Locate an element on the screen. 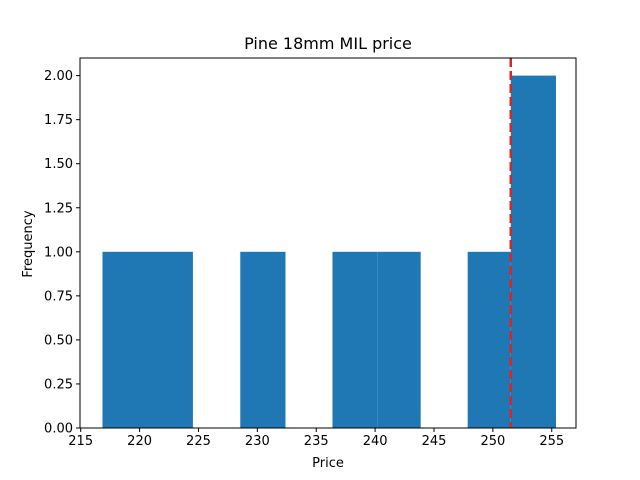  y-tick-label: 1.50 is located at coordinates (58, 164).